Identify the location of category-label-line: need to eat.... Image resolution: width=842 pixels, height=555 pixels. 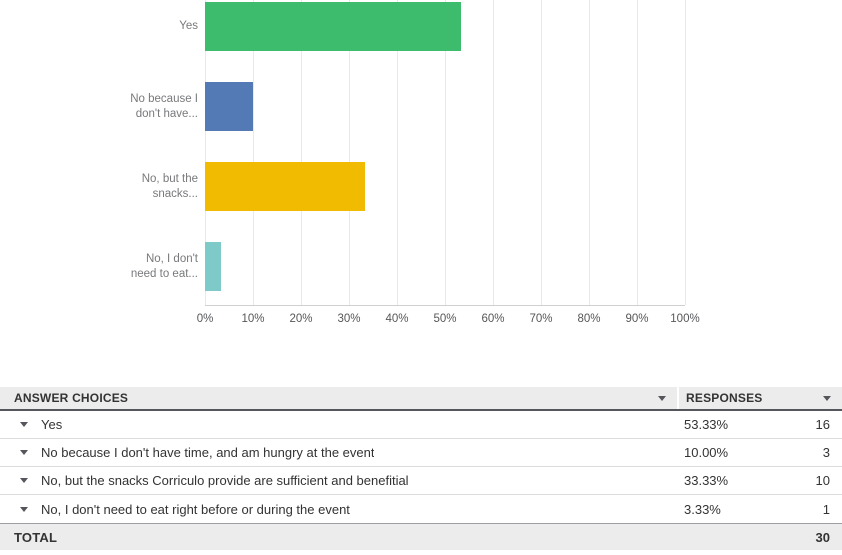
(164, 273).